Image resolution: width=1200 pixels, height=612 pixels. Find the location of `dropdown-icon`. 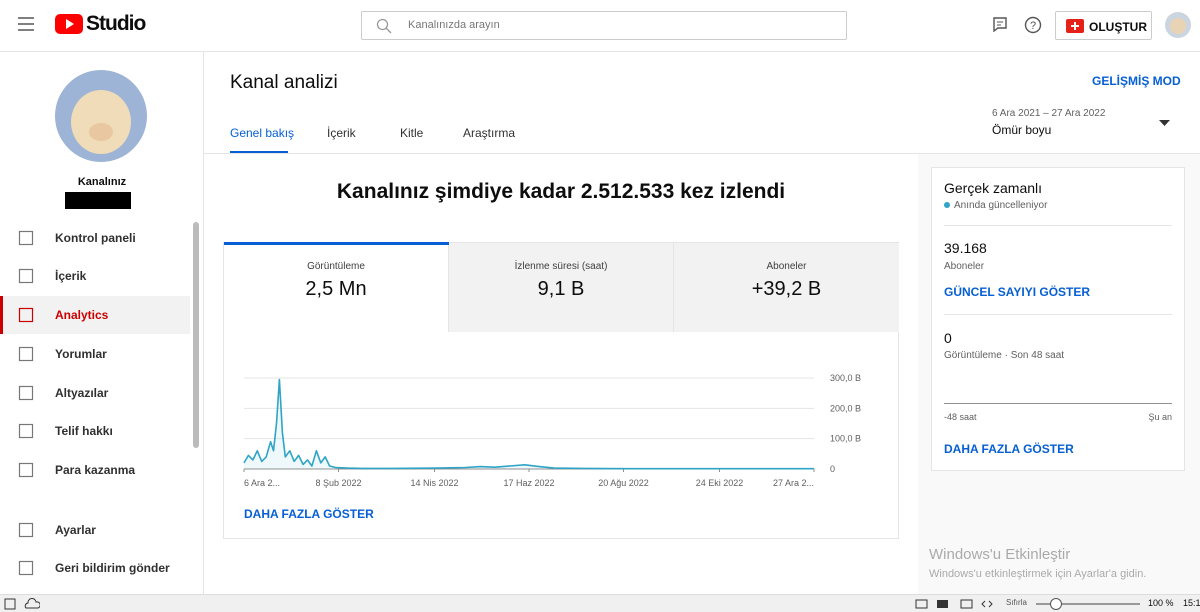

dropdown-icon is located at coordinates (1164, 123).